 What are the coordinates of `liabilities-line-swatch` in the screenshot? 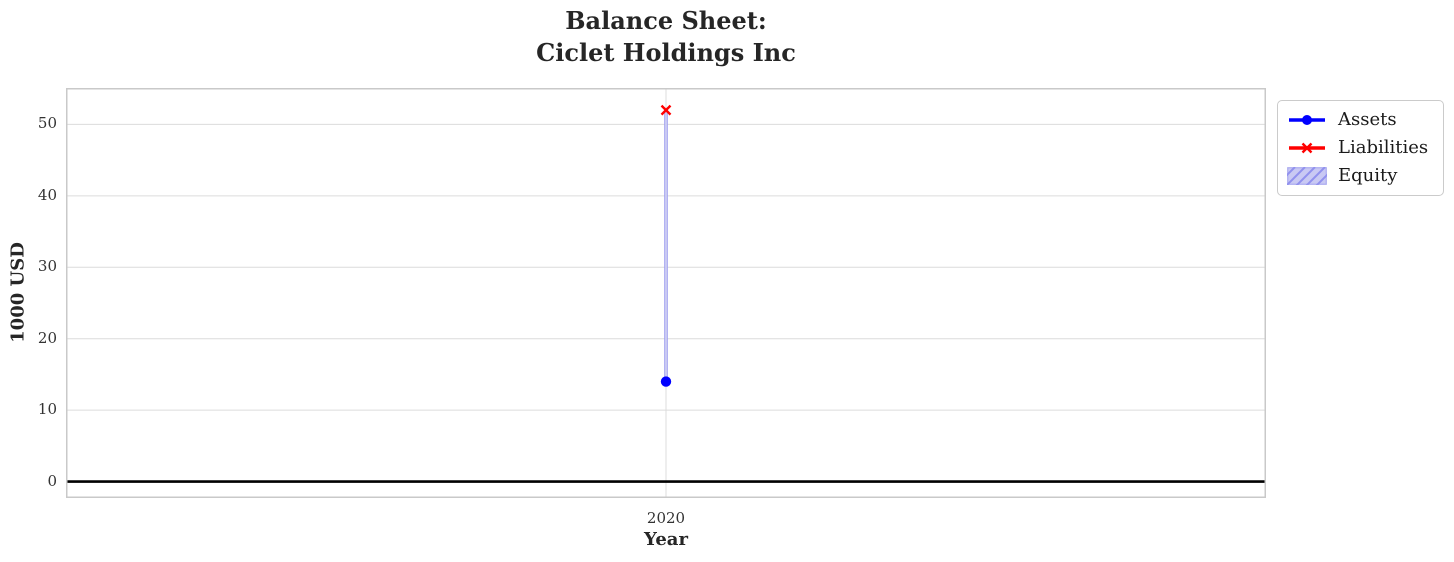 It's located at (1307, 148).